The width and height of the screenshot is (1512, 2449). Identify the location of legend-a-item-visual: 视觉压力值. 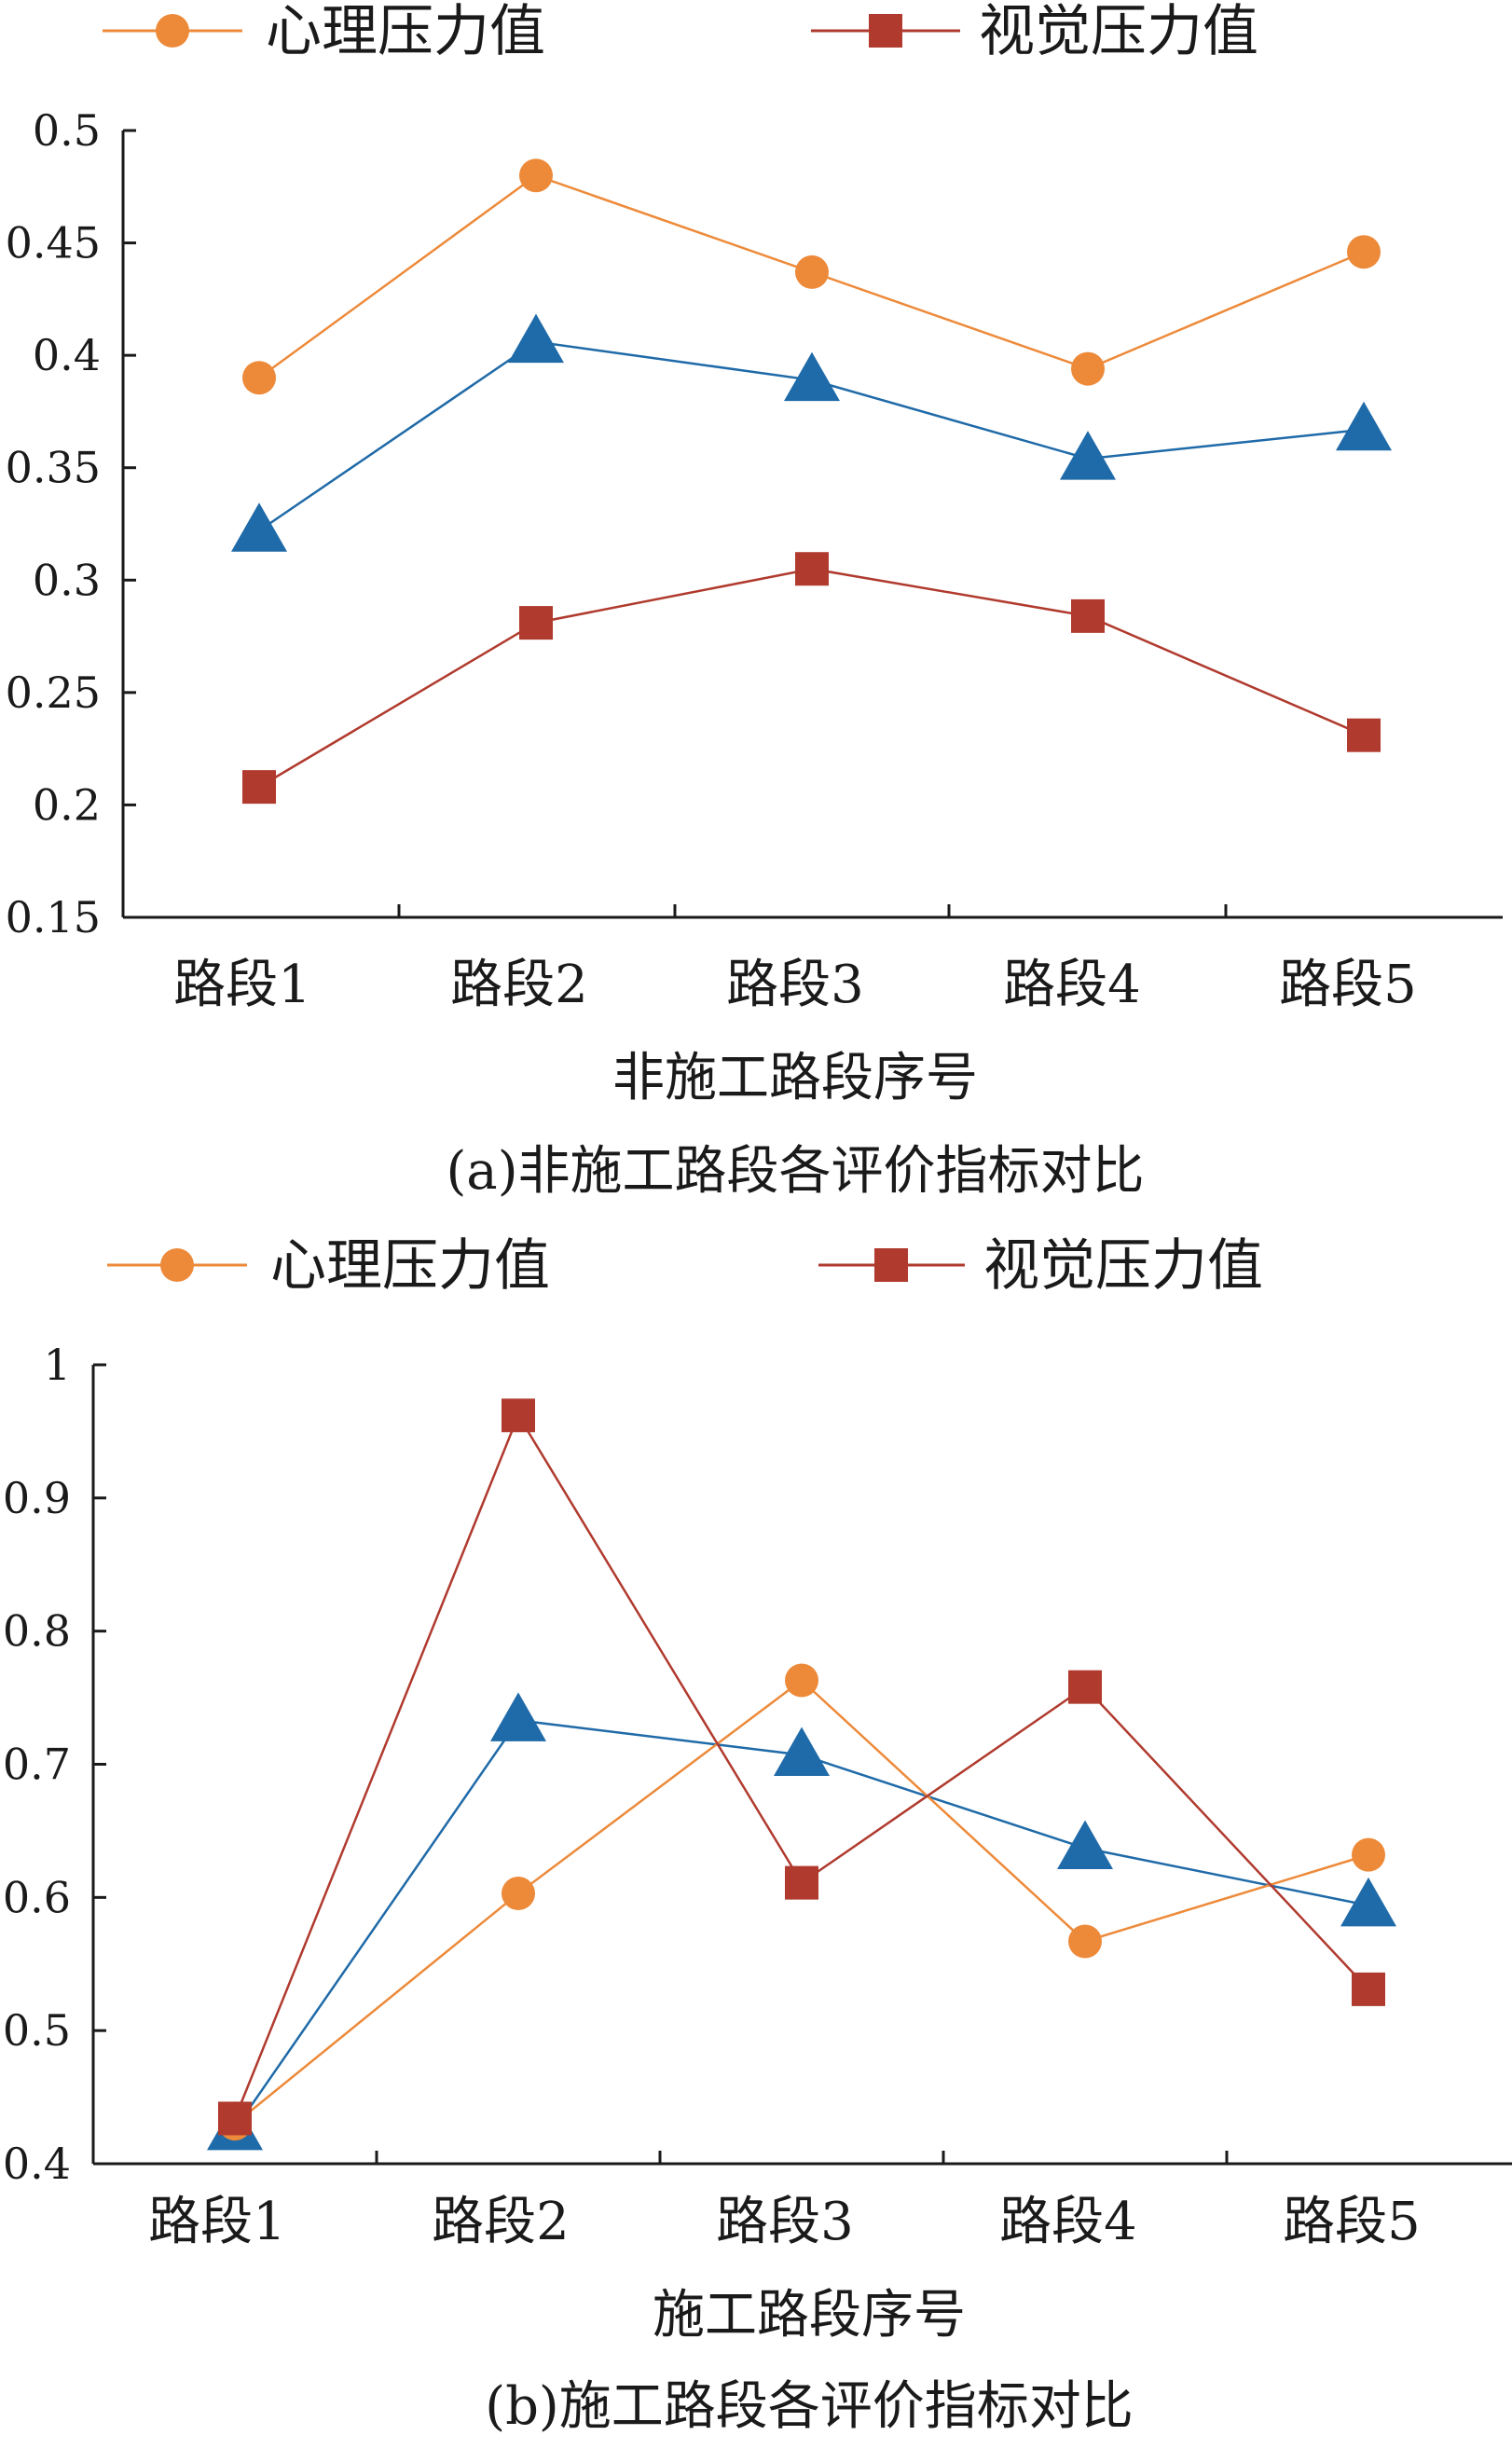
(1034, 32).